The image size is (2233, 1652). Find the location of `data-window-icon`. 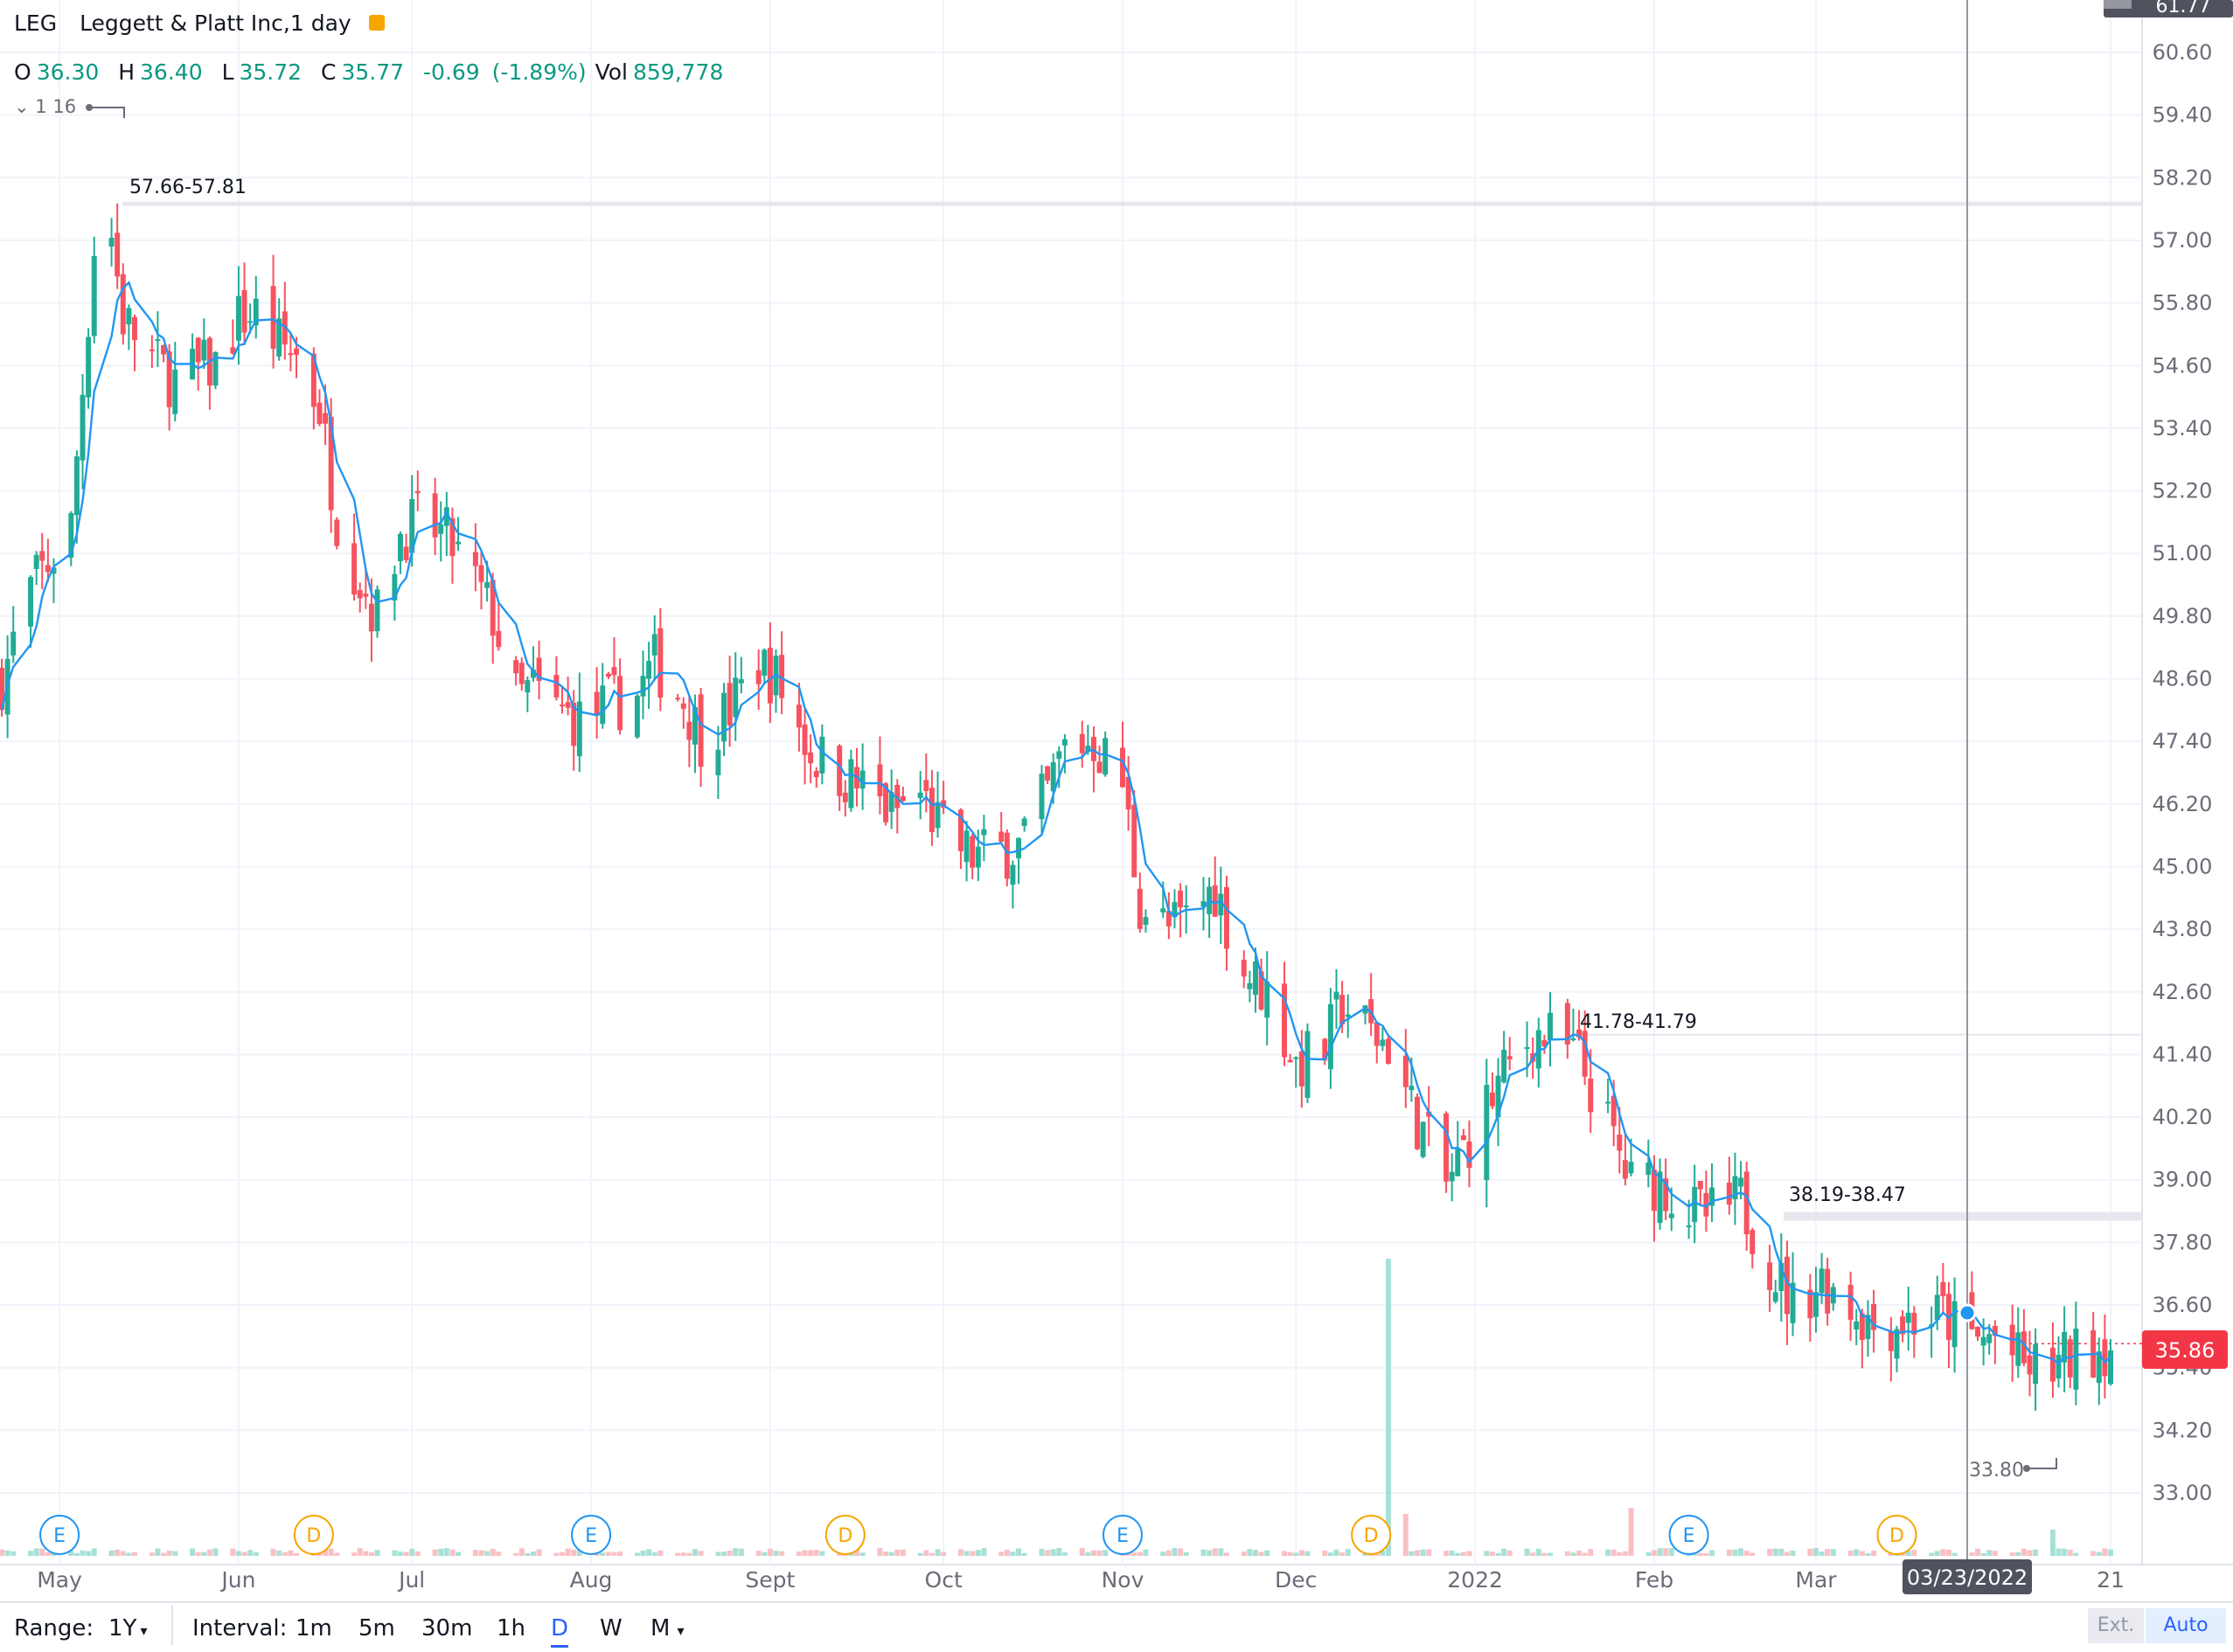

data-window-icon is located at coordinates (376, 23).